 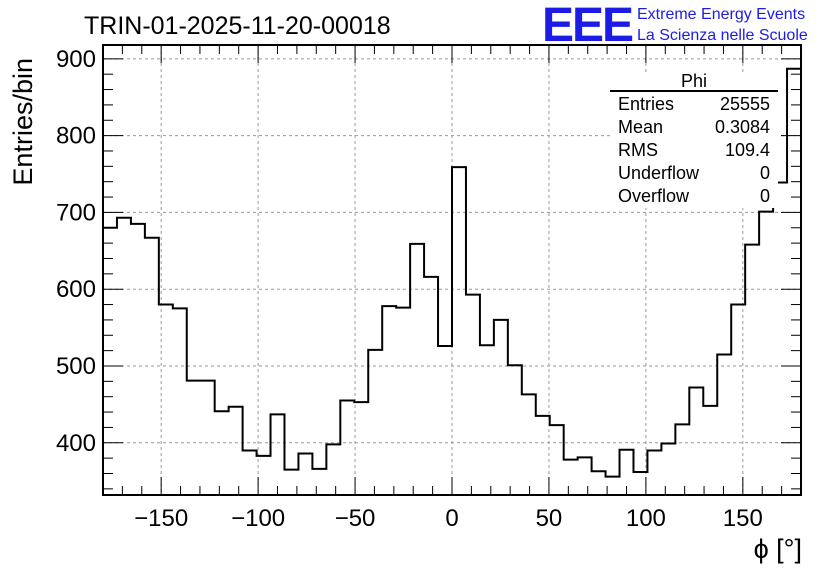 What do you see at coordinates (355, 518) in the screenshot?
I see `x-tick-label-2: −50` at bounding box center [355, 518].